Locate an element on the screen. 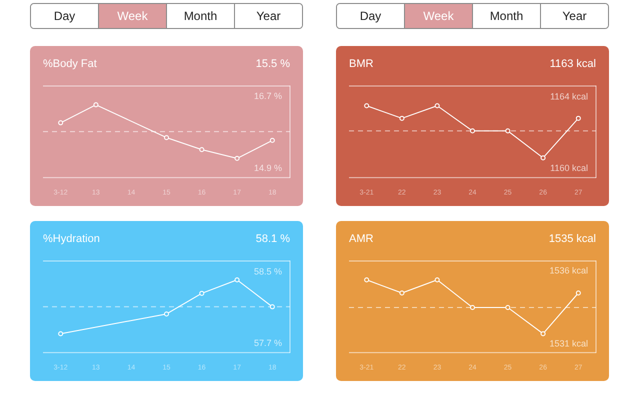  y-tick-label: 58.5 % is located at coordinates (268, 271).